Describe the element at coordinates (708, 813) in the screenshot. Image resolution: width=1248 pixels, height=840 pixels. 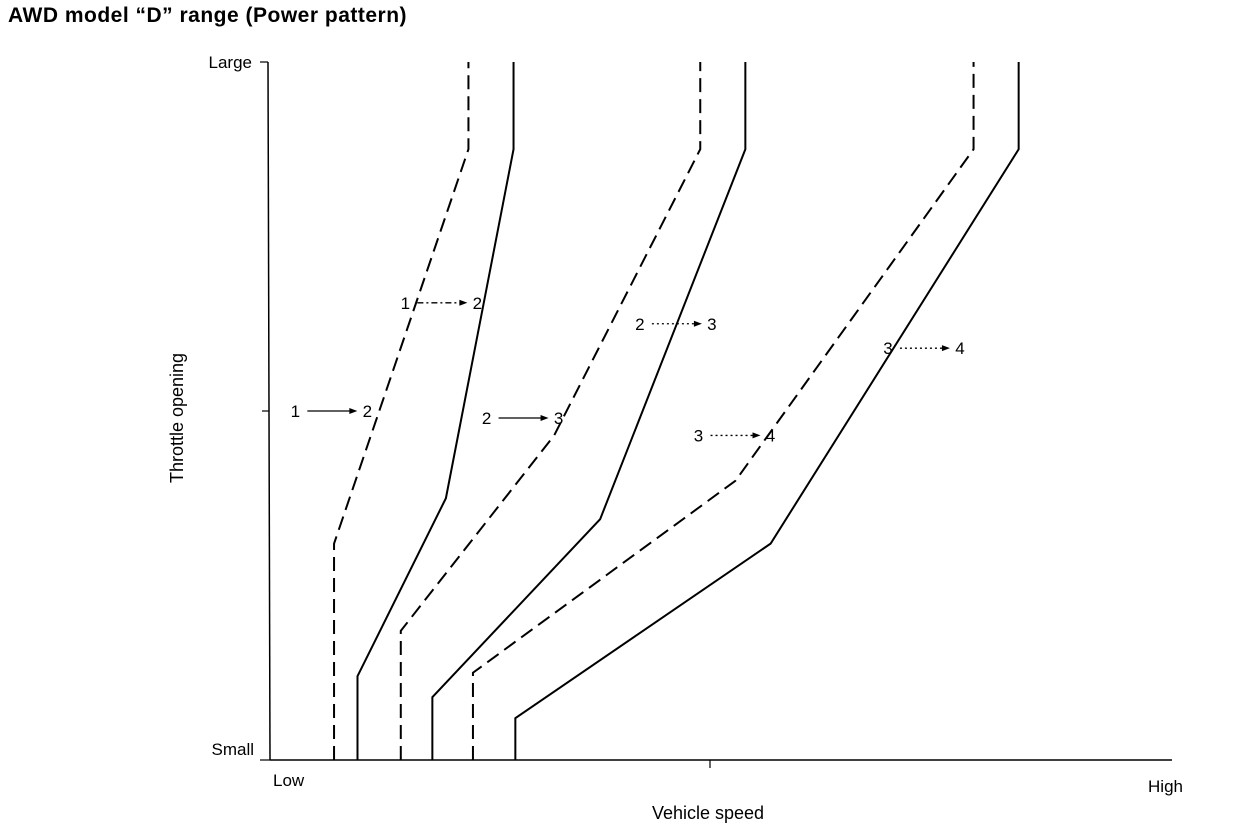
I see `x-axis-label: Vehicle speed` at that location.